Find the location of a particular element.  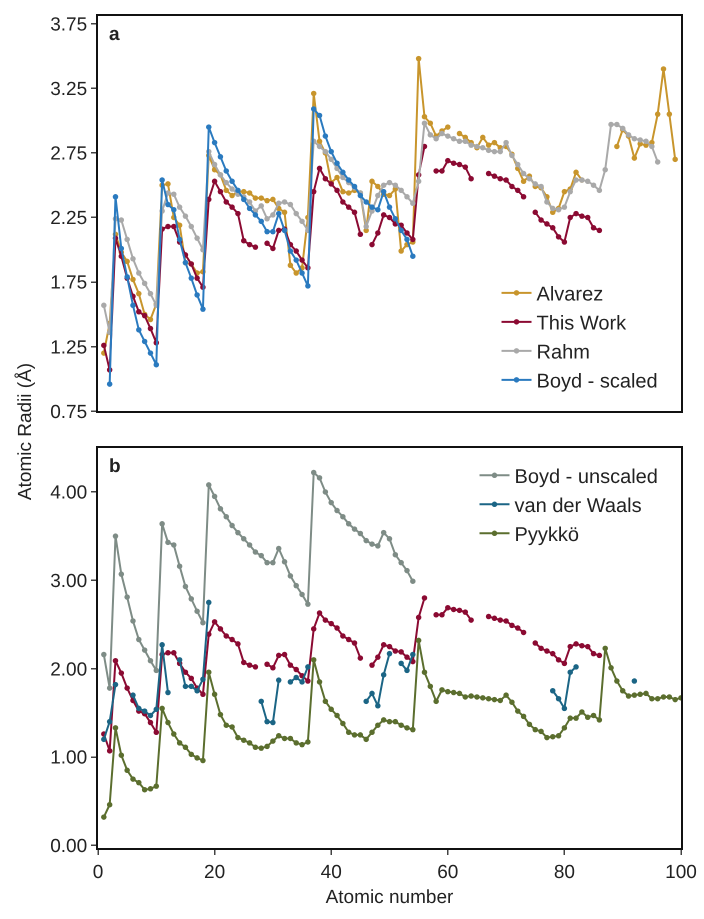

legend-label: This Work is located at coordinates (582, 323).